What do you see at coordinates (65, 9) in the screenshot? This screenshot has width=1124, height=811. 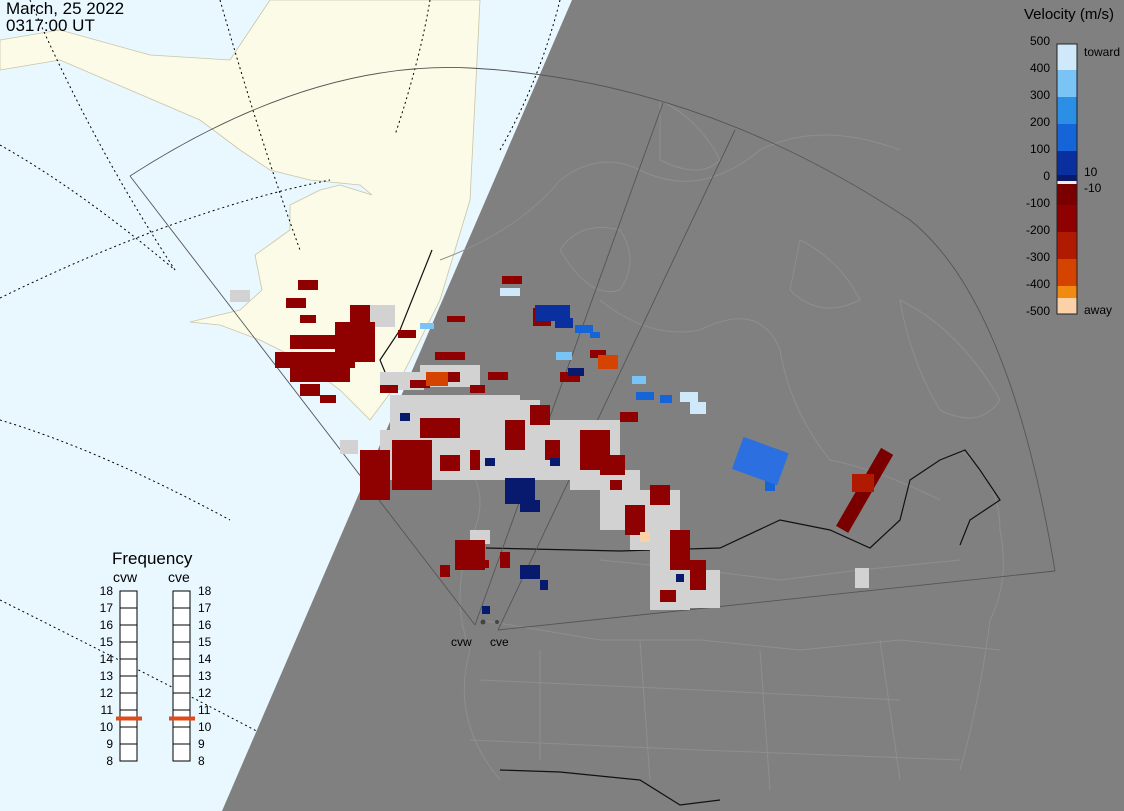 I see `plot-date: March, 25 2022` at bounding box center [65, 9].